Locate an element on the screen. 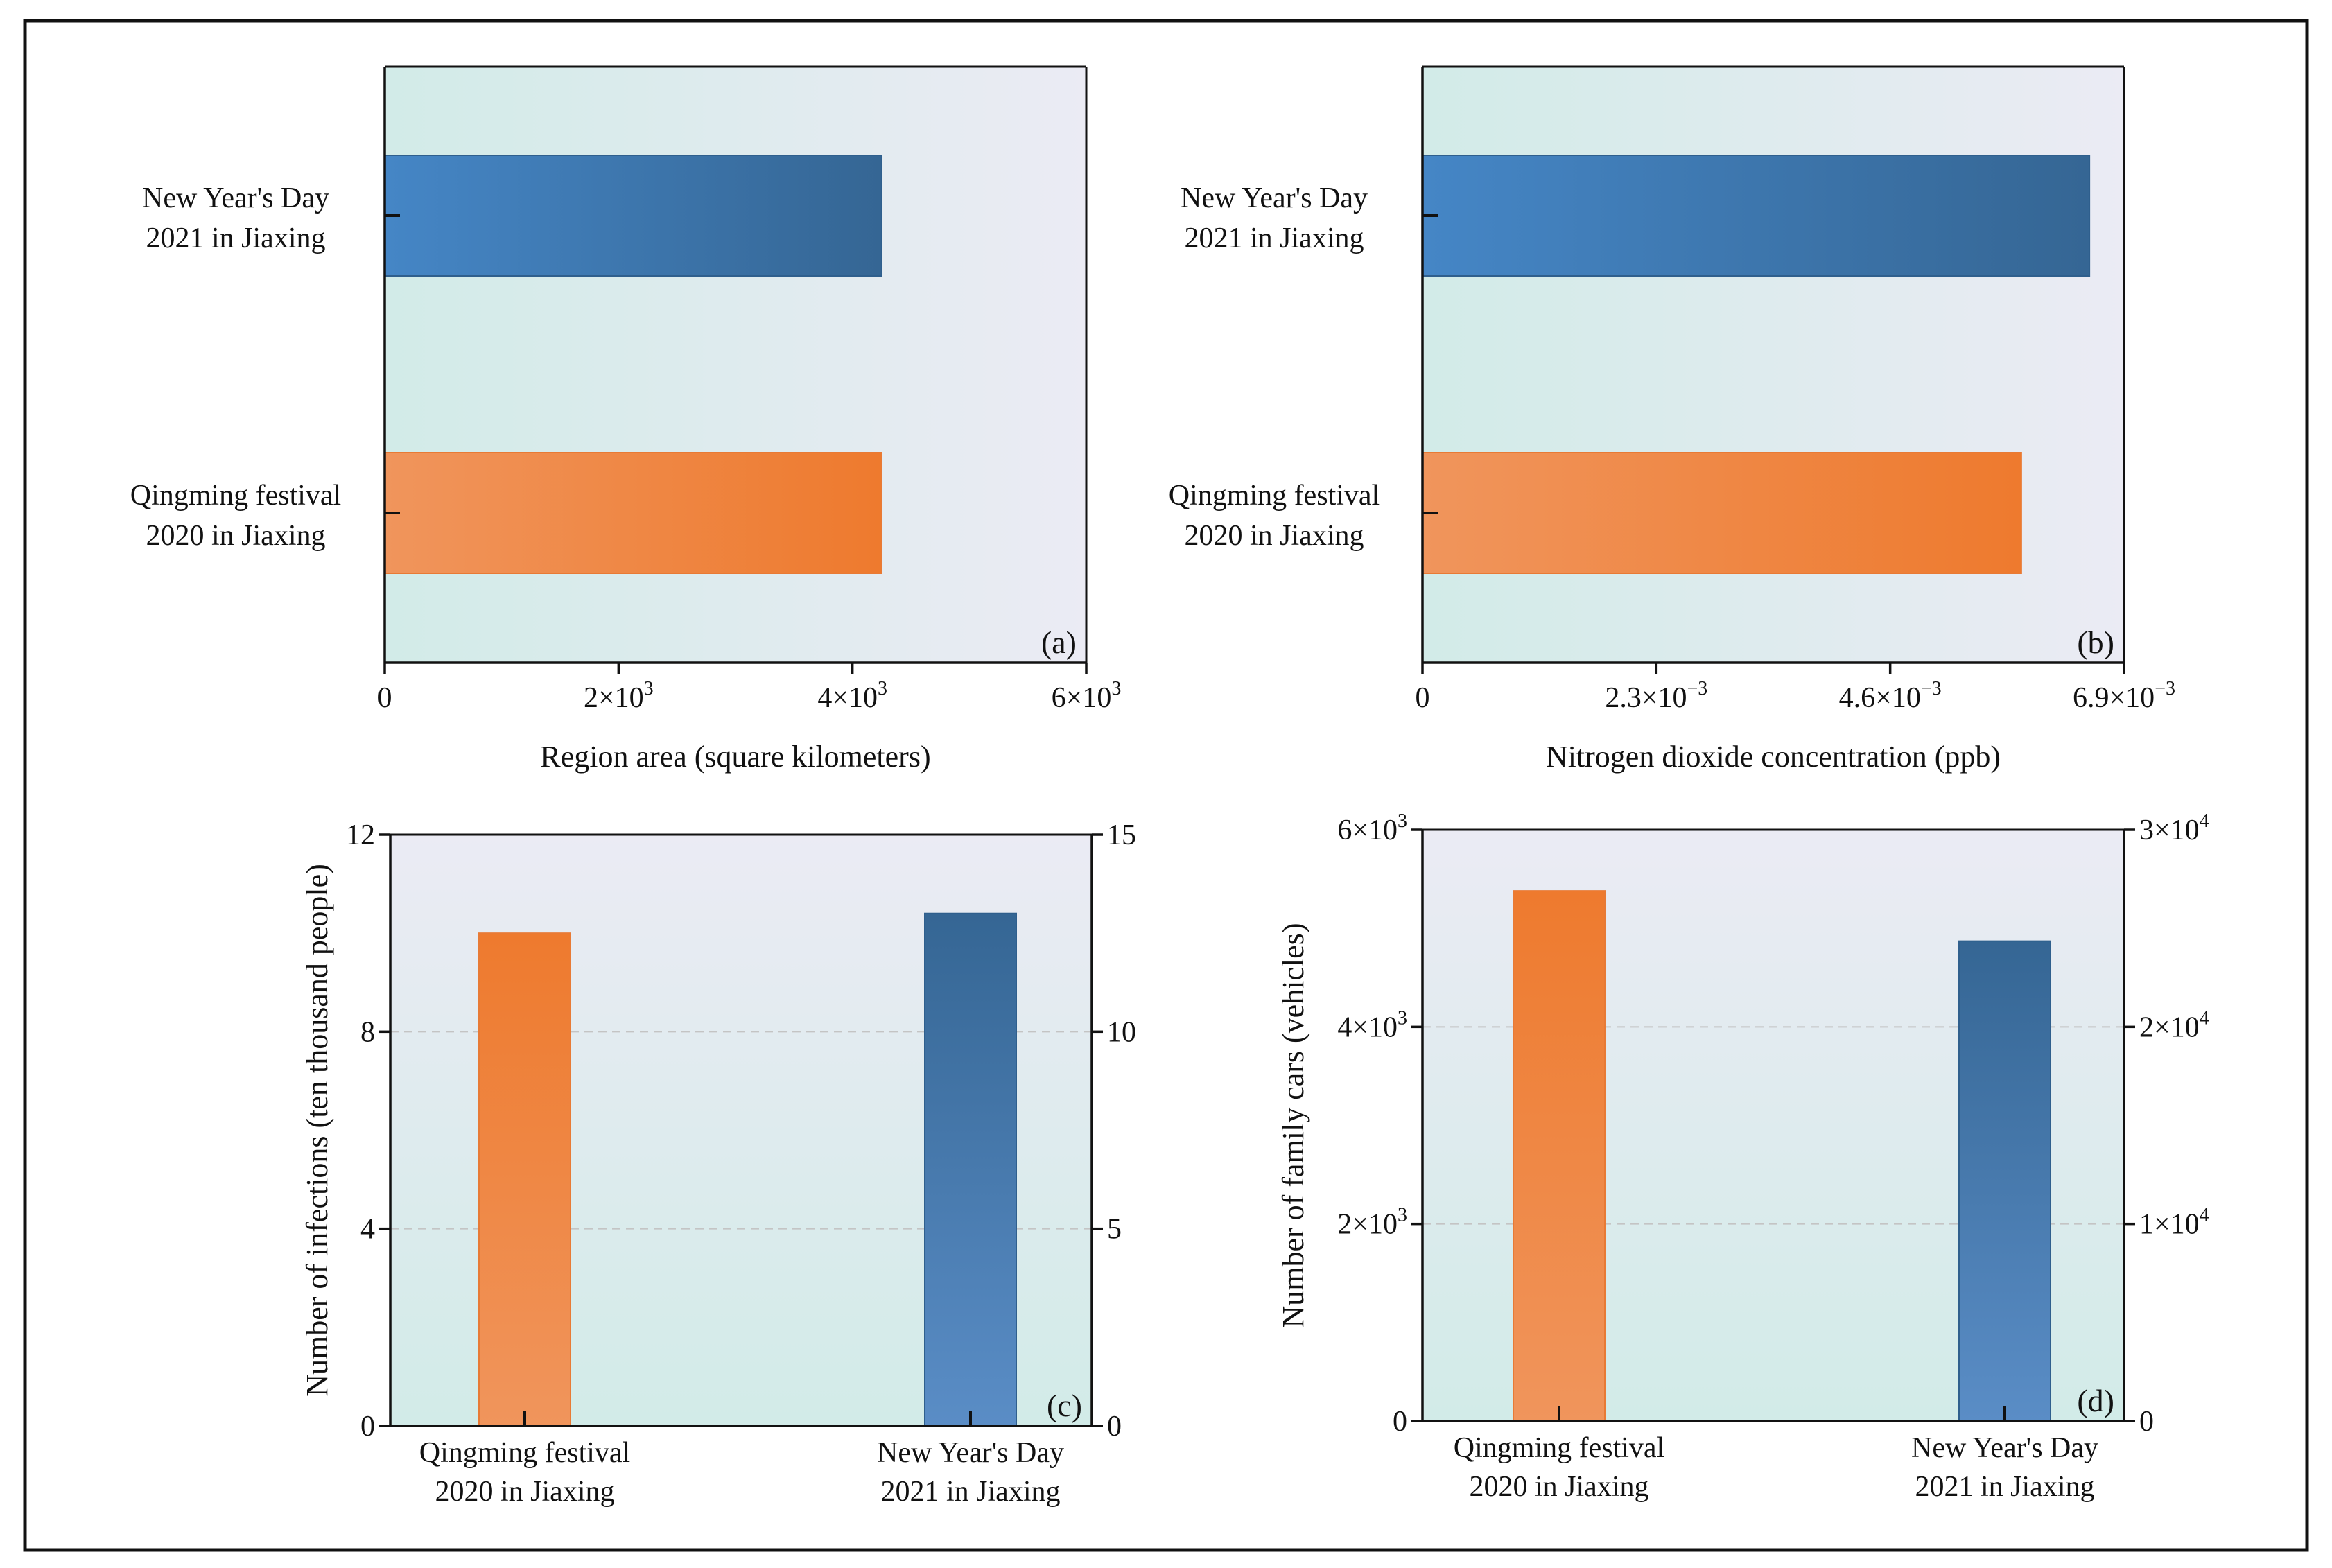 The width and height of the screenshot is (2332, 1568). y-tick-label-left-base: 4 is located at coordinates (367, 1230).